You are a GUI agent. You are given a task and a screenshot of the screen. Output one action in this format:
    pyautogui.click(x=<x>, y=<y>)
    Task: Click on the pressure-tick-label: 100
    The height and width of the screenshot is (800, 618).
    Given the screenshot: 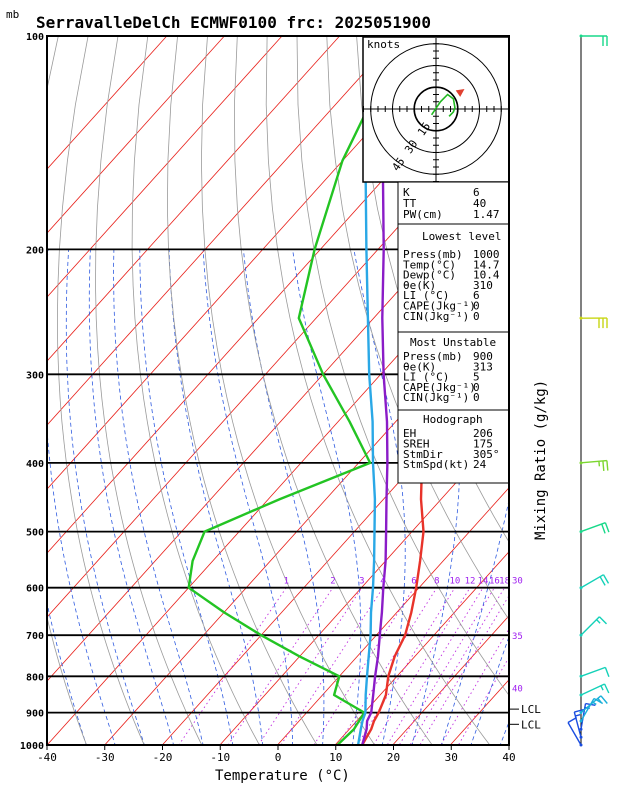 What is the action you would take?
    pyautogui.click(x=35, y=37)
    